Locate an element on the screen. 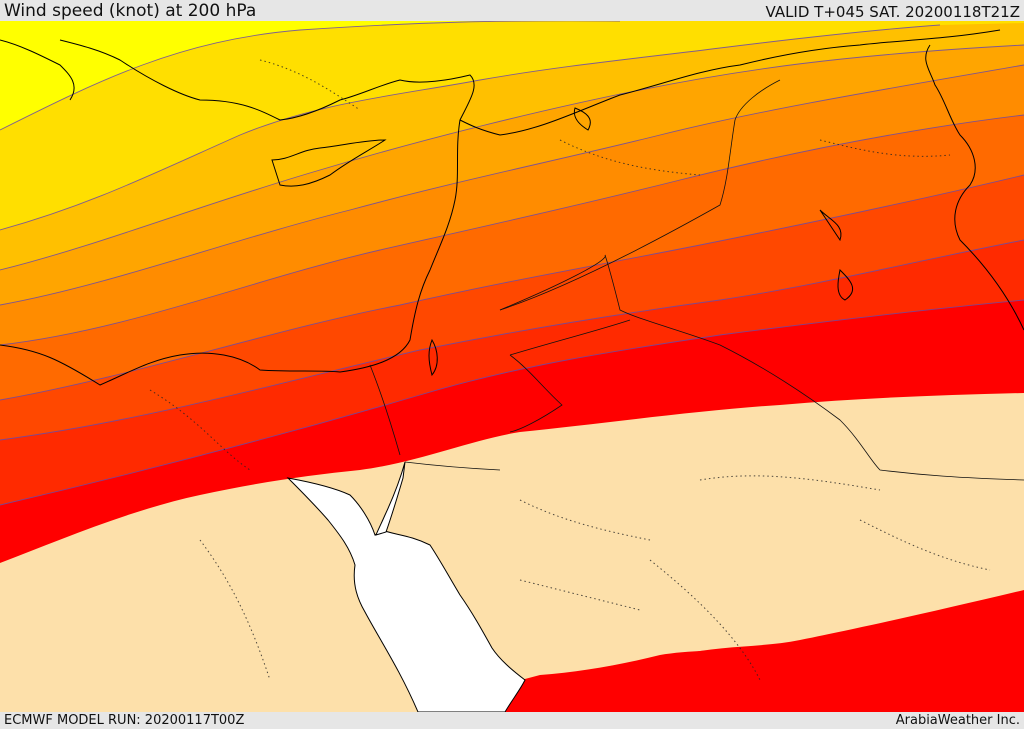 The image size is (1024, 729). model-run-label: ECMWF MODEL RUN: 20200117T00Z is located at coordinates (124, 720).